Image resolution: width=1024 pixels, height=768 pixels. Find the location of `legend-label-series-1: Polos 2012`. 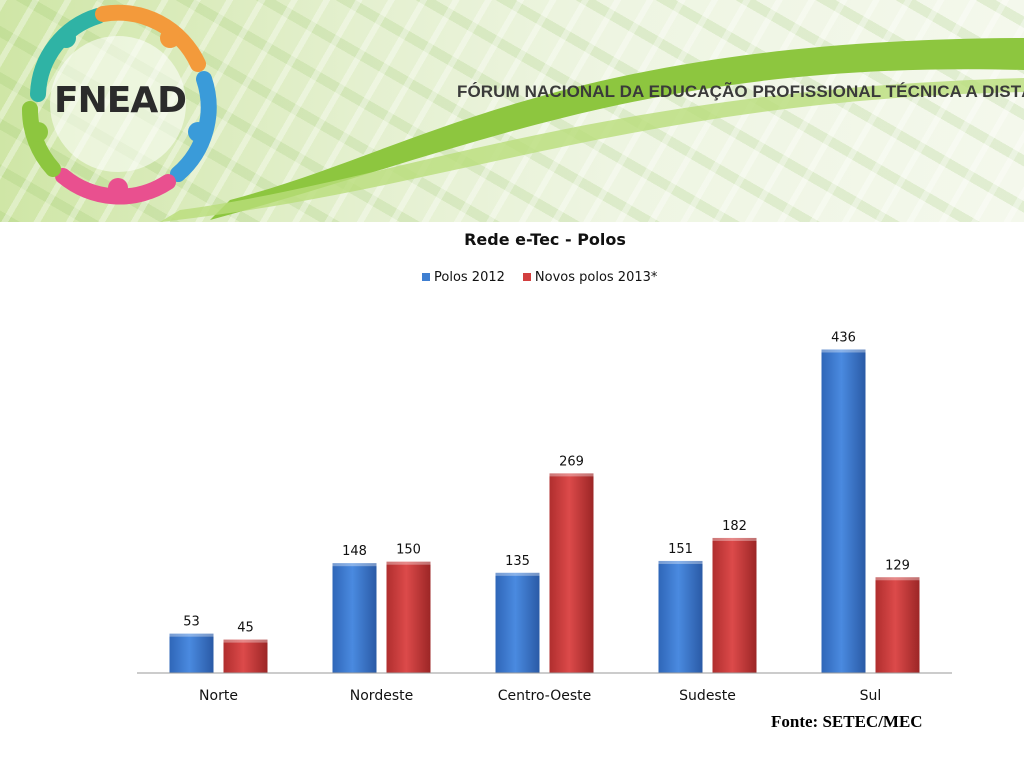

legend-label-series-1: Polos 2012 is located at coordinates (469, 277).